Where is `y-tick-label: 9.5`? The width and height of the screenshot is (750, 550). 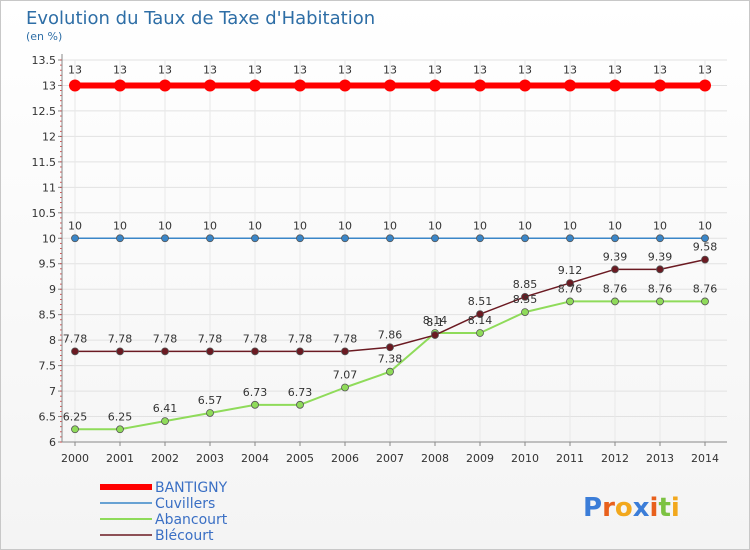 y-tick-label: 9.5 is located at coordinates (48, 264).